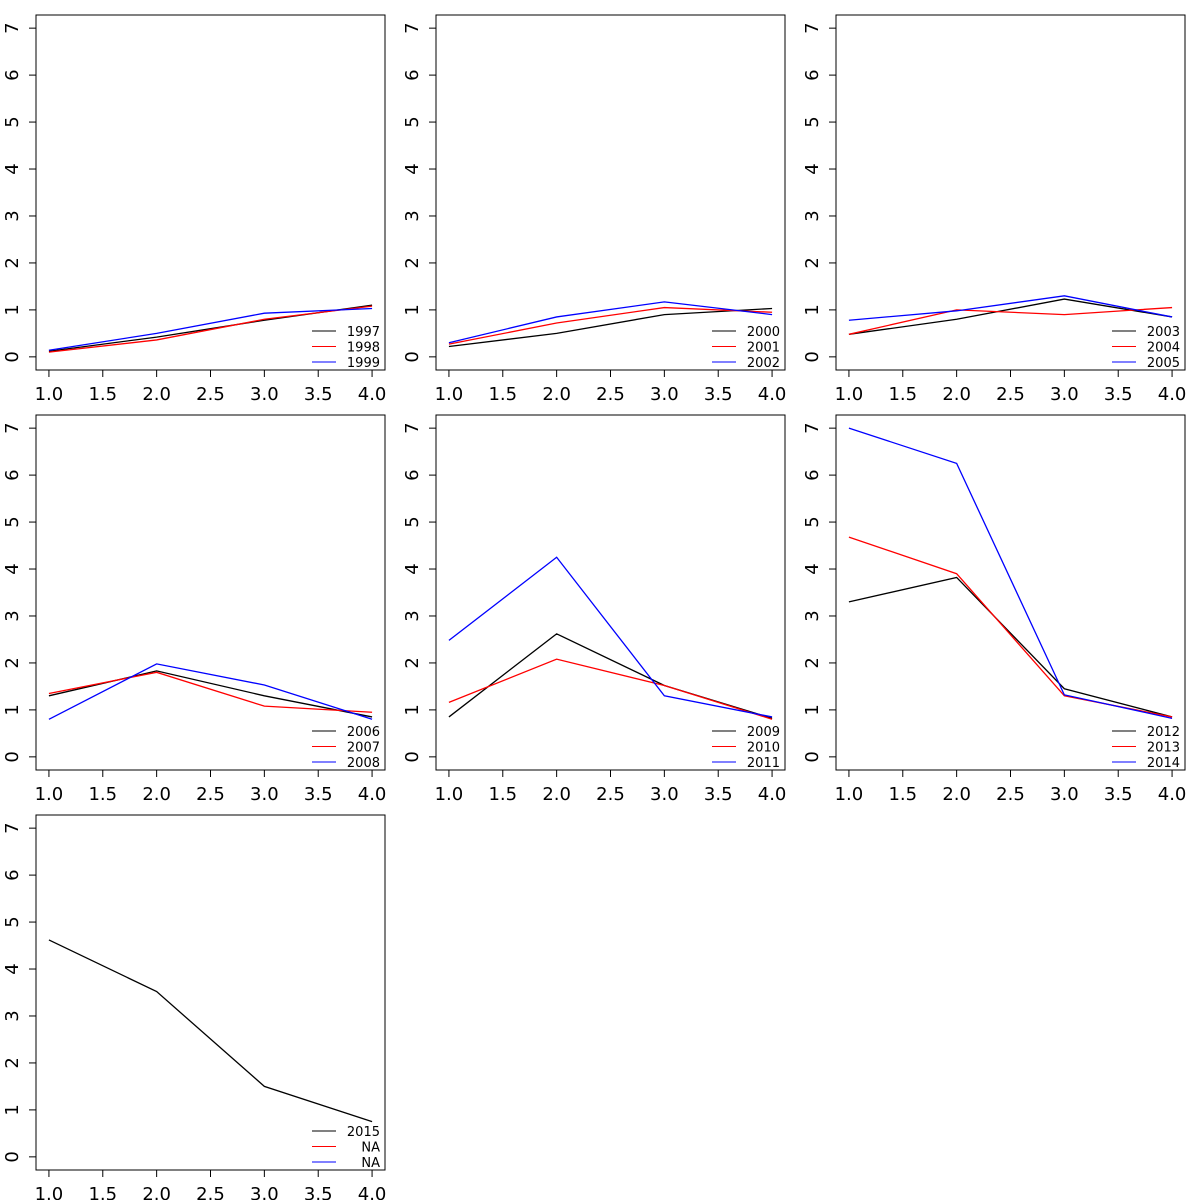 Image resolution: width=1200 pixels, height=1200 pixels. I want to click on legend-label: 2013, so click(1163, 748).